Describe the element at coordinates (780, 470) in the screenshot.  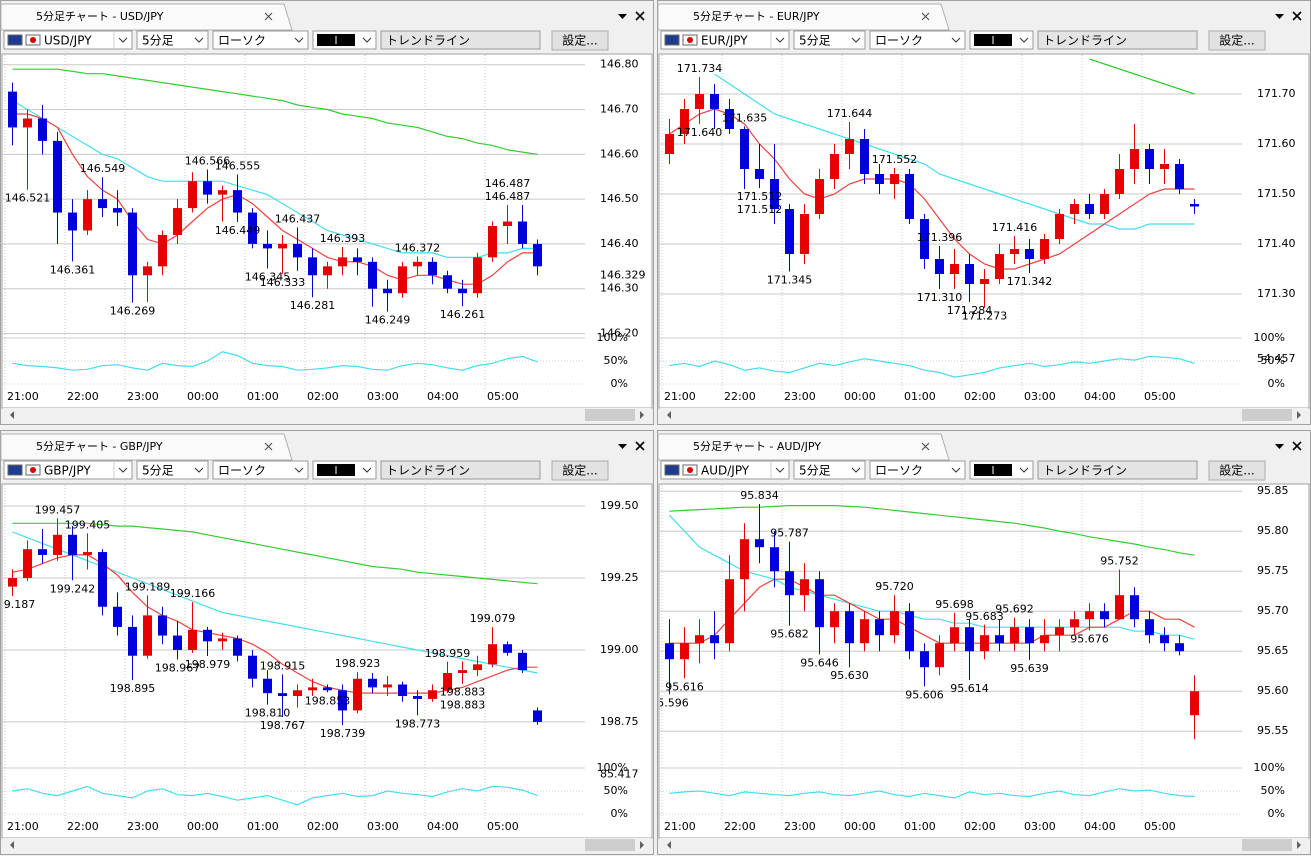
I see `pair-select-arrow` at that location.